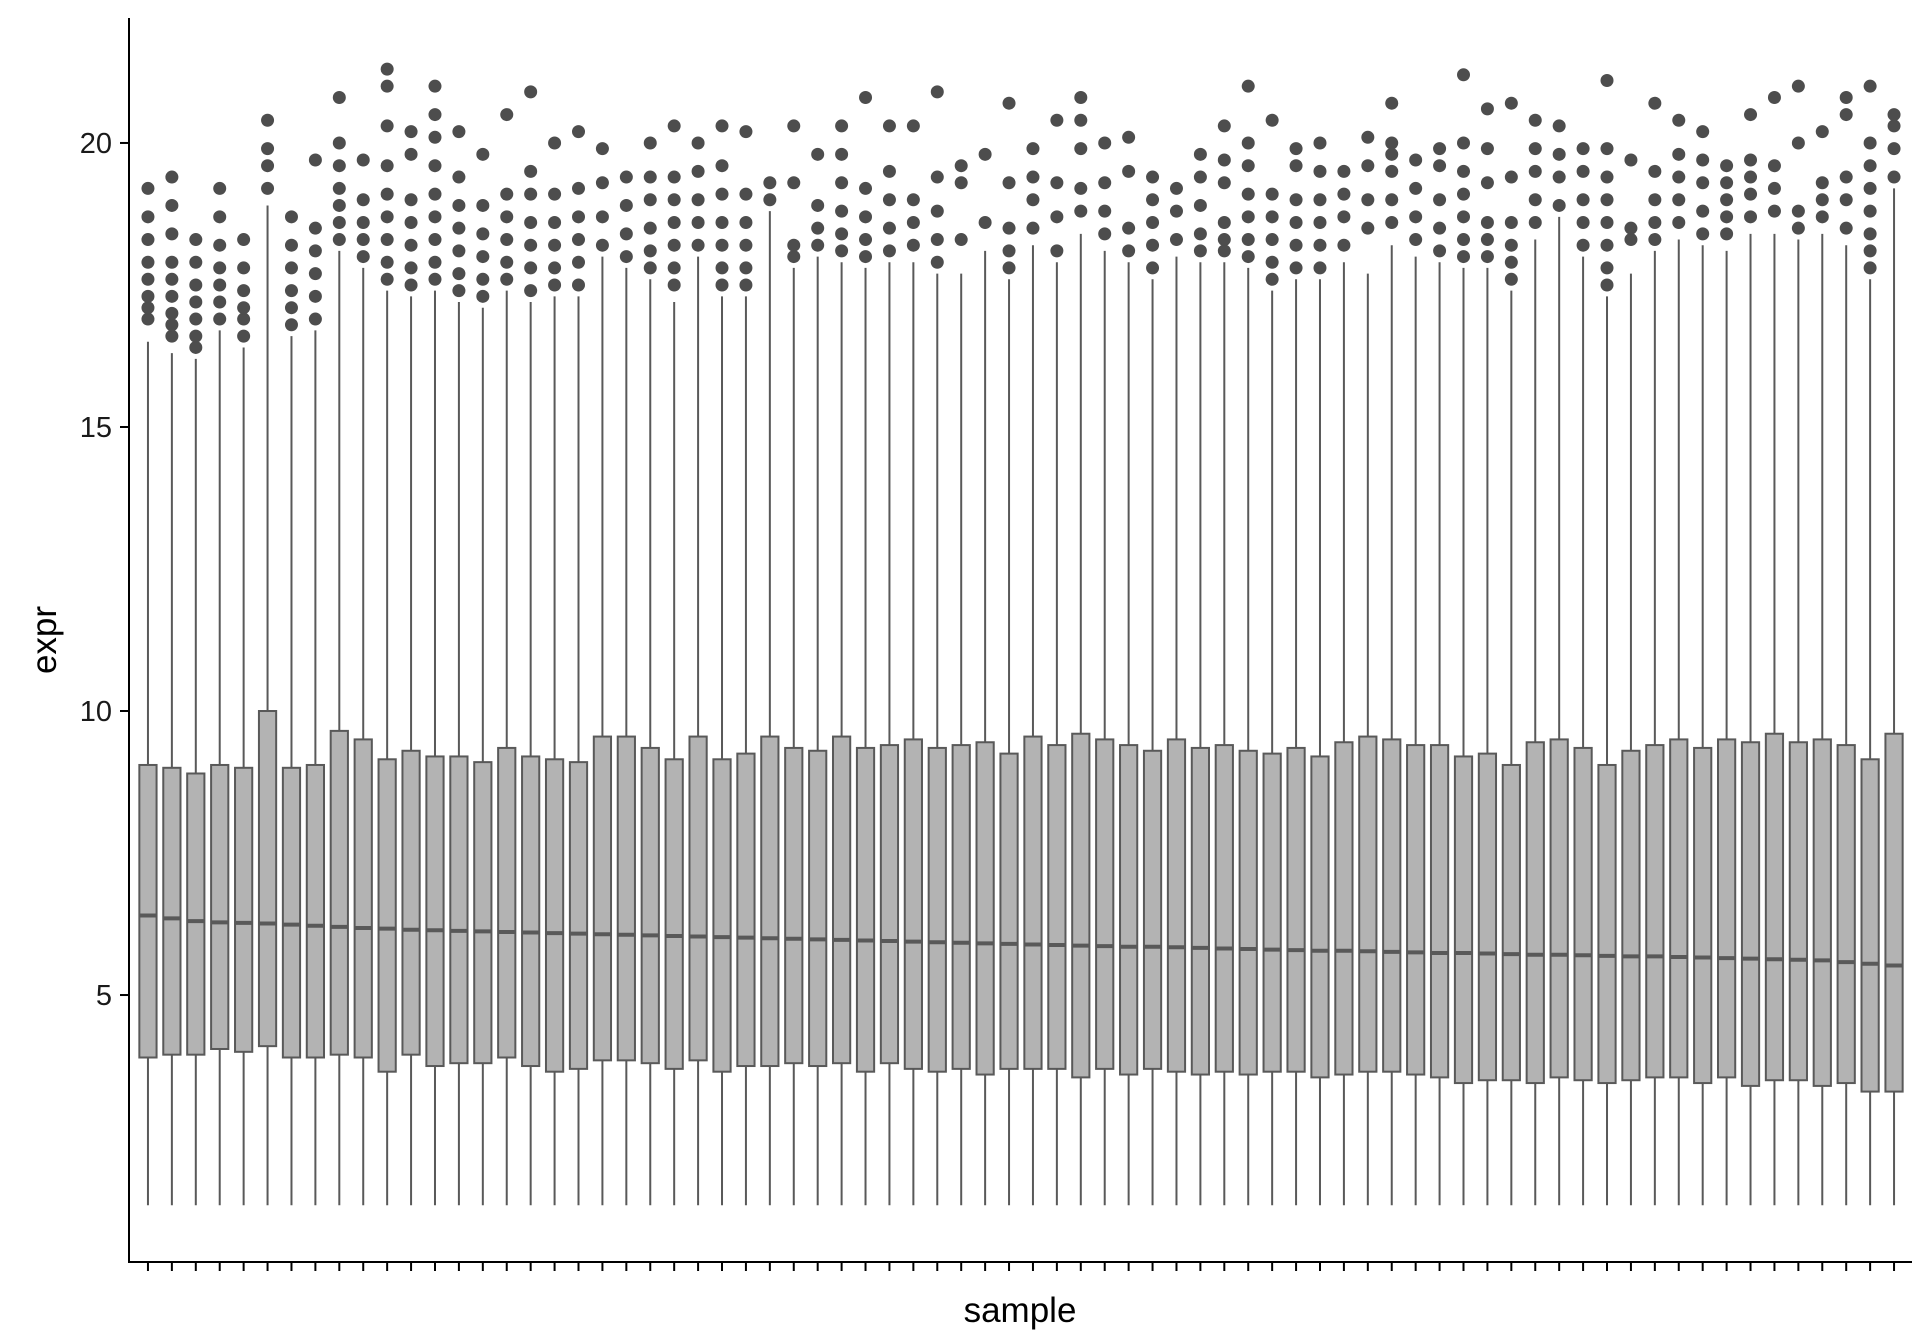 The height and width of the screenshot is (1344, 1920). What do you see at coordinates (44, 640) in the screenshot?
I see `y-axis-title: expr` at bounding box center [44, 640].